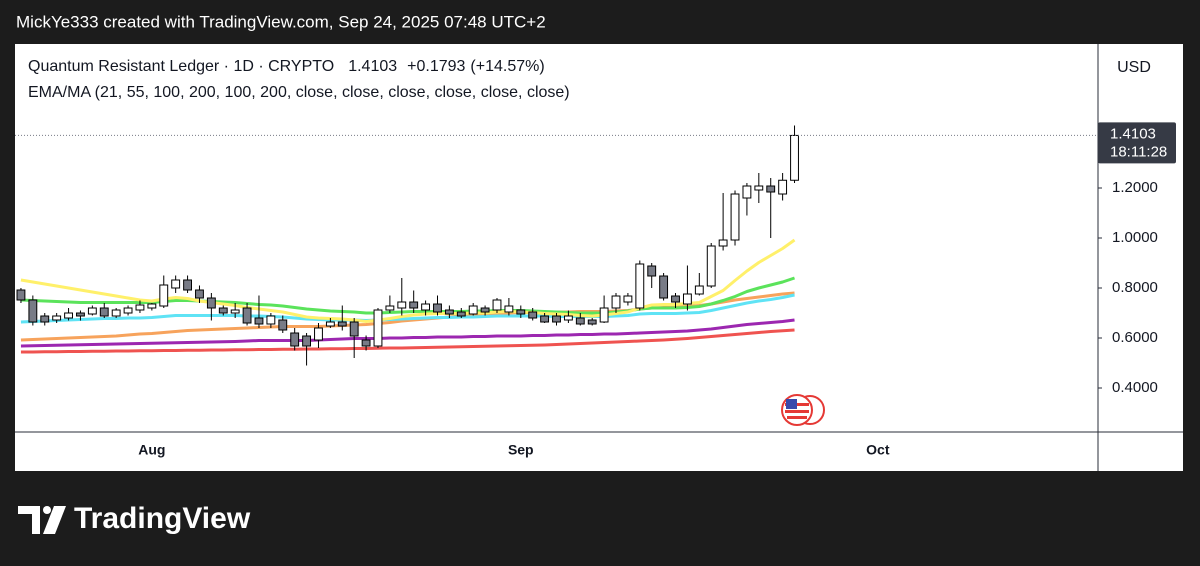  What do you see at coordinates (436, 66) in the screenshot?
I see `change: +0.1793` at bounding box center [436, 66].